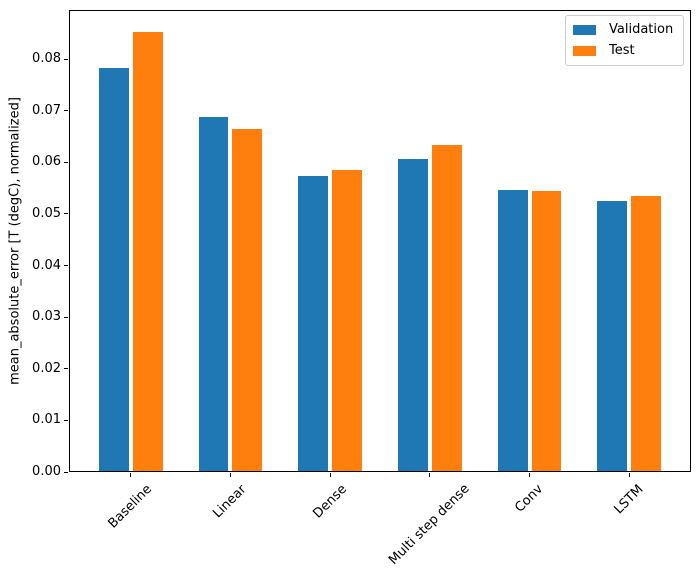 The height and width of the screenshot is (582, 700). I want to click on y-tick-label: 0.07, so click(46, 110).